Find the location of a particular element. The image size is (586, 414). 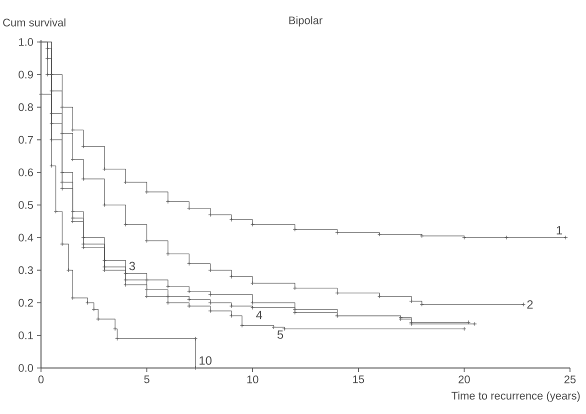

y-tick-label: 1.0 is located at coordinates (26, 42).